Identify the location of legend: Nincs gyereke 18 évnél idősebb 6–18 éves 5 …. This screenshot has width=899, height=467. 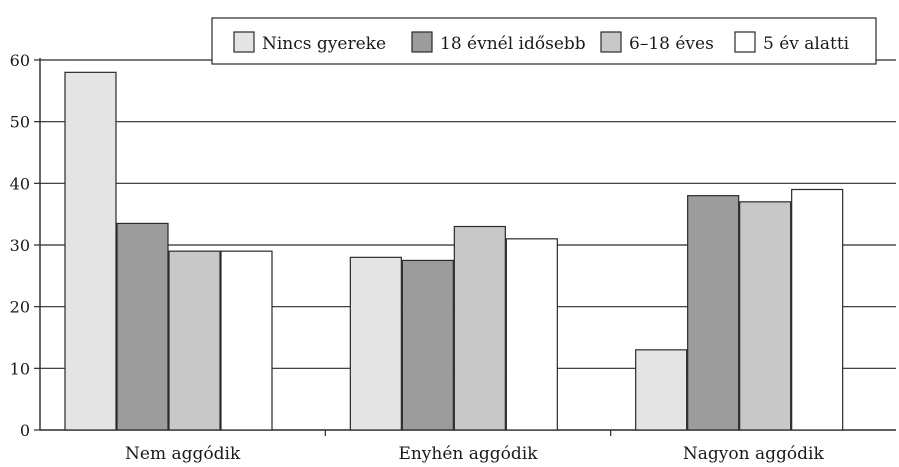
(544, 41).